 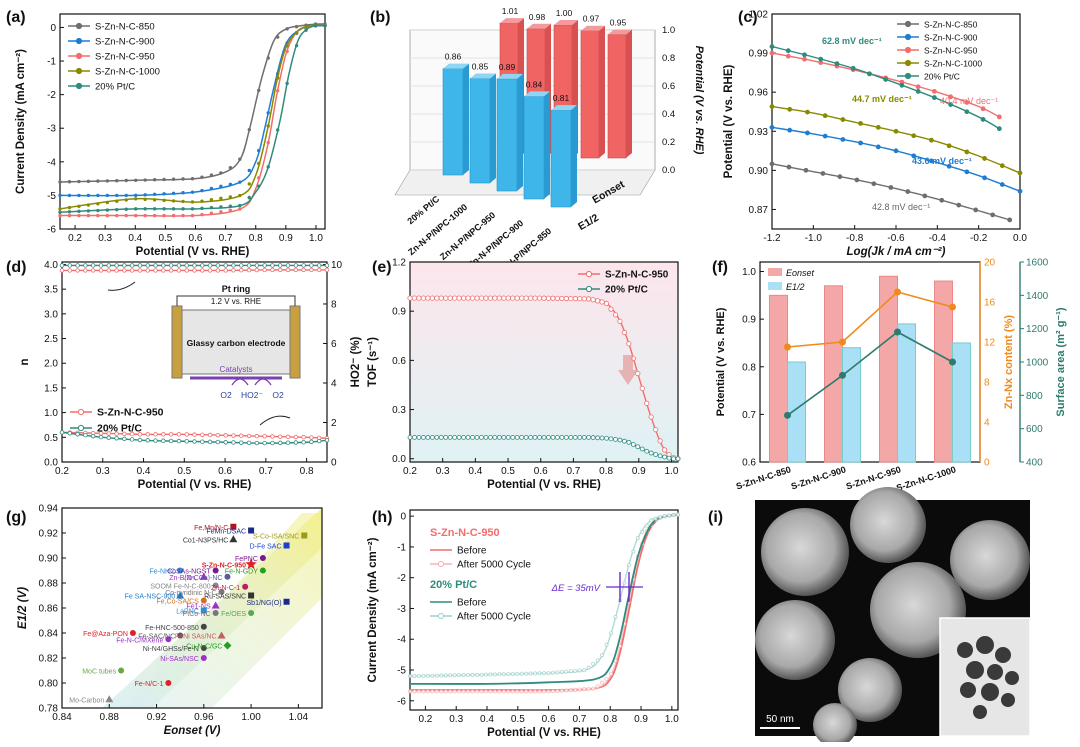 I want to click on panel-g-point-label: LaPNC, so click(x=187, y=612).